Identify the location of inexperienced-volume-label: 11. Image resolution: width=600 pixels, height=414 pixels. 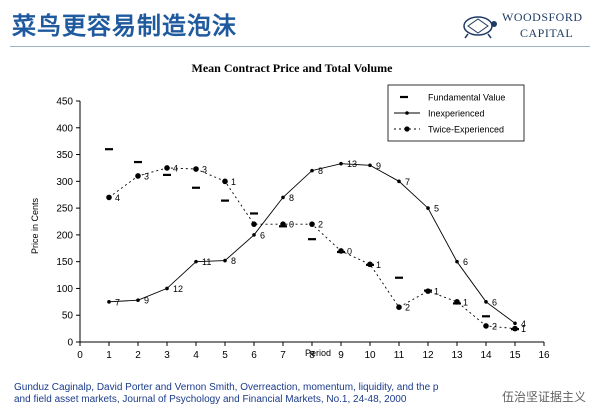
(206, 262).